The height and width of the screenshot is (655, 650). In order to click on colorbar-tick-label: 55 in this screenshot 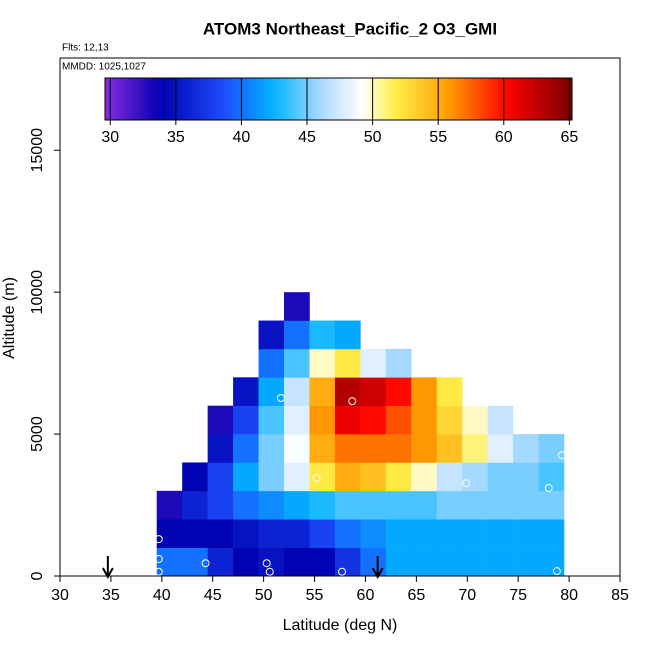, I will do `click(438, 137)`.